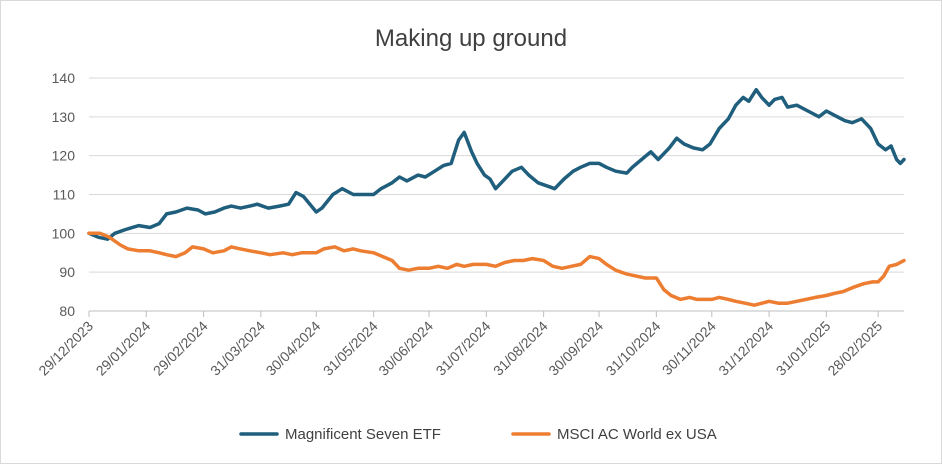 The width and height of the screenshot is (942, 464). What do you see at coordinates (689, 348) in the screenshot?
I see `x-tick-label: 30/11/2024` at bounding box center [689, 348].